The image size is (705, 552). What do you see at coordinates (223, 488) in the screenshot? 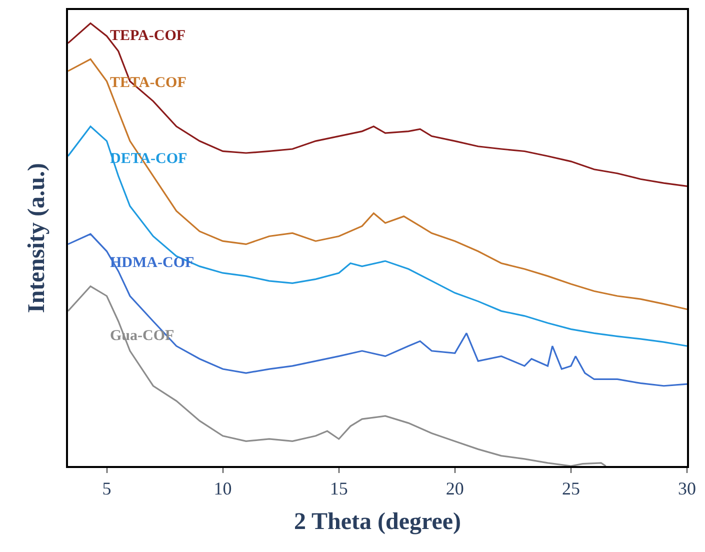
I see `x-tick-label: 10` at bounding box center [223, 488].